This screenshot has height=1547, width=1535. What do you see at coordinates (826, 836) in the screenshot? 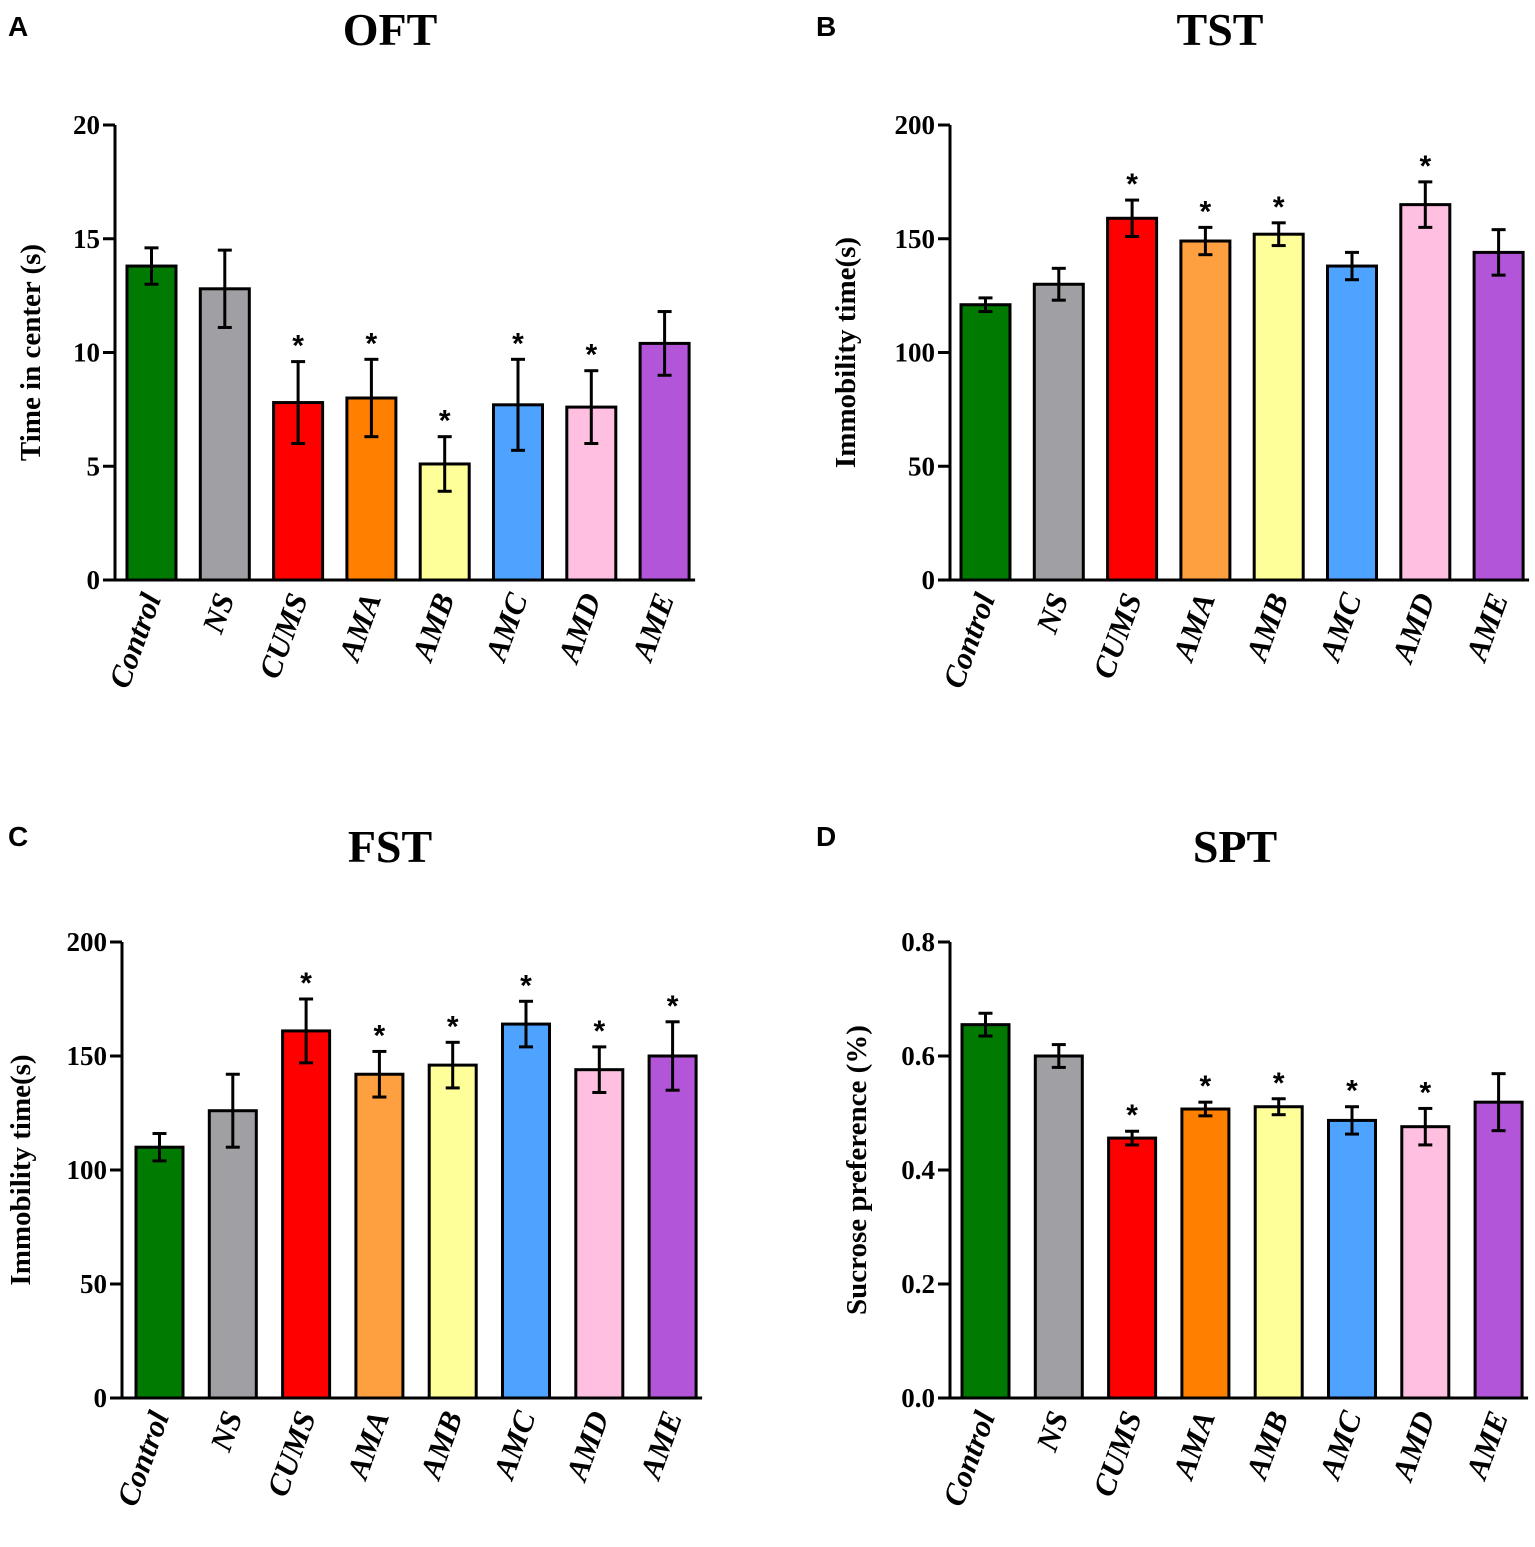
I see `panel-letter: D` at bounding box center [826, 836].